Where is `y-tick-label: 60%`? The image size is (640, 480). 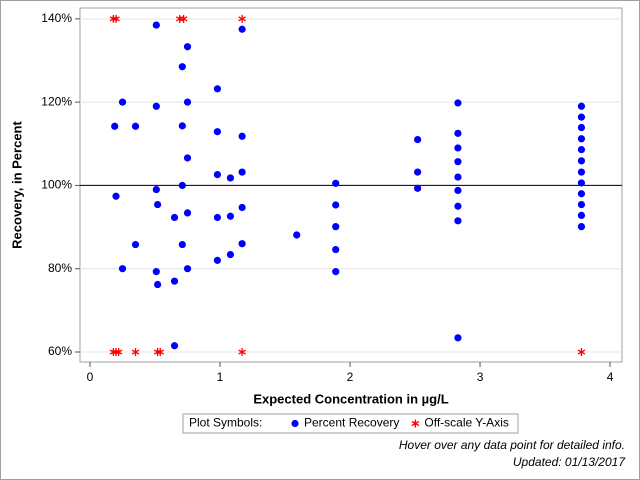 y-tick-label: 60% is located at coordinates (60, 351).